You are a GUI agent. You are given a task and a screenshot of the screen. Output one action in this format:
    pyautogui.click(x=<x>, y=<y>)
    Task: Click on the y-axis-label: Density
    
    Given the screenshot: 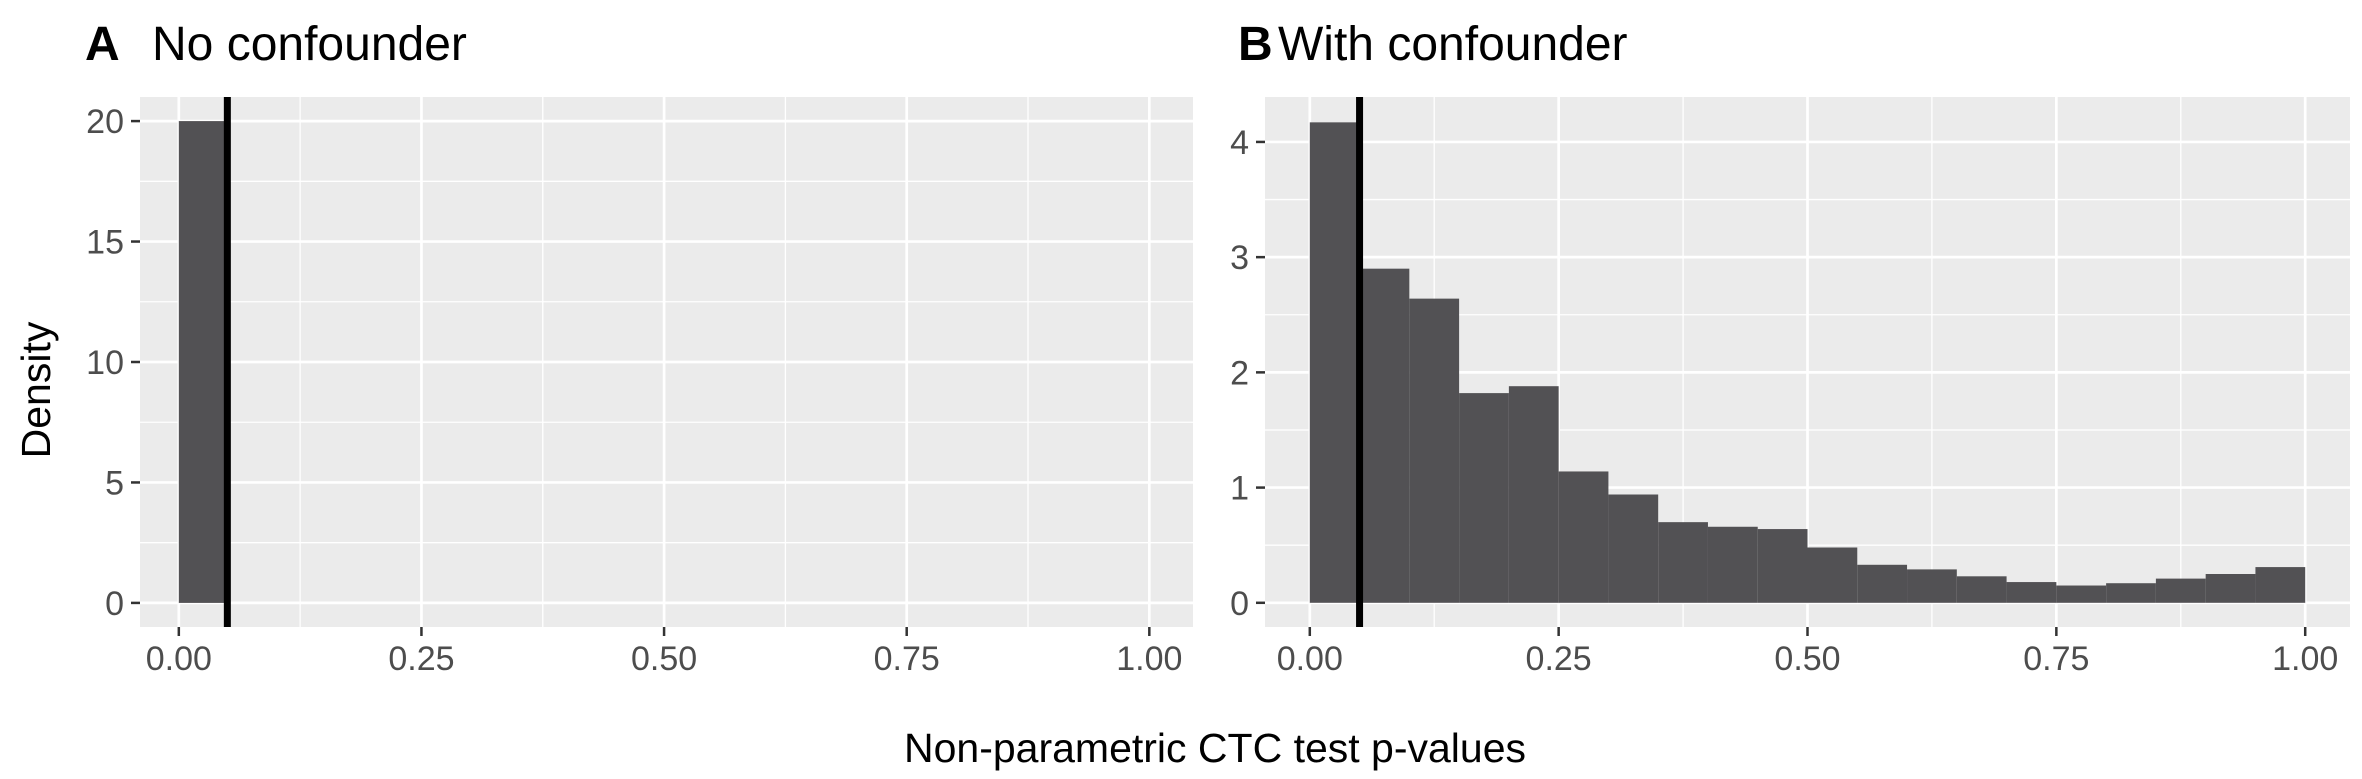 What is the action you would take?
    pyautogui.click(x=36, y=389)
    